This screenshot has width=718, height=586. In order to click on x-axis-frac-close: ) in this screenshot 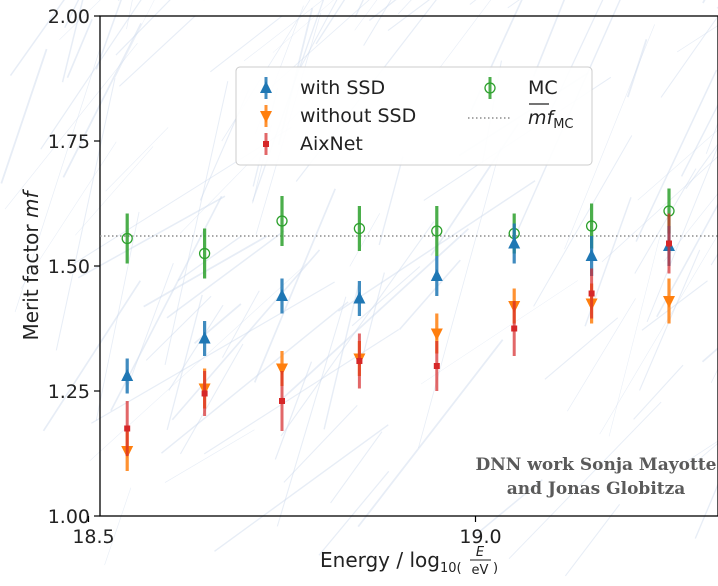, I will do `click(495, 568)`.